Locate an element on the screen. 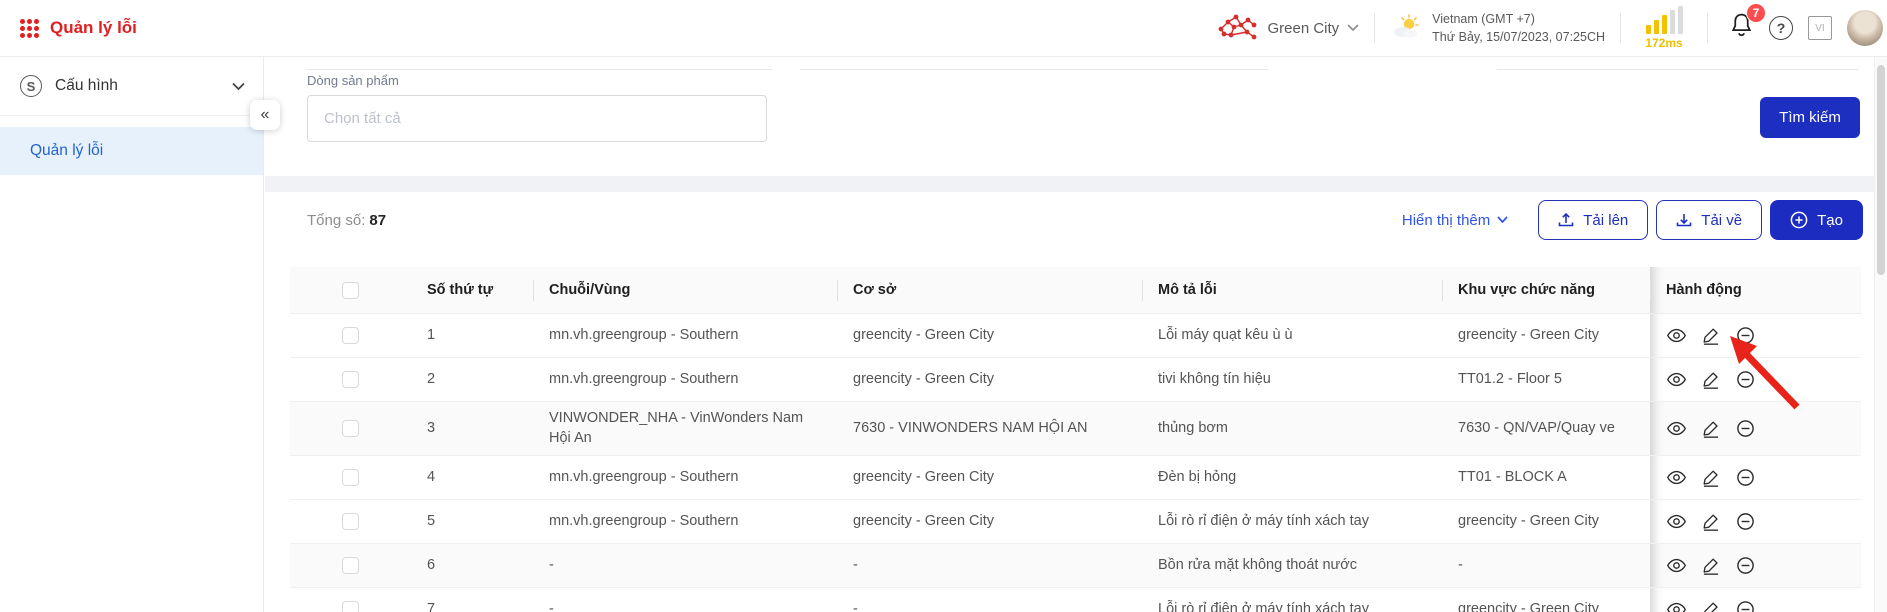 The image size is (1887, 612). user-avatar is located at coordinates (1865, 28).